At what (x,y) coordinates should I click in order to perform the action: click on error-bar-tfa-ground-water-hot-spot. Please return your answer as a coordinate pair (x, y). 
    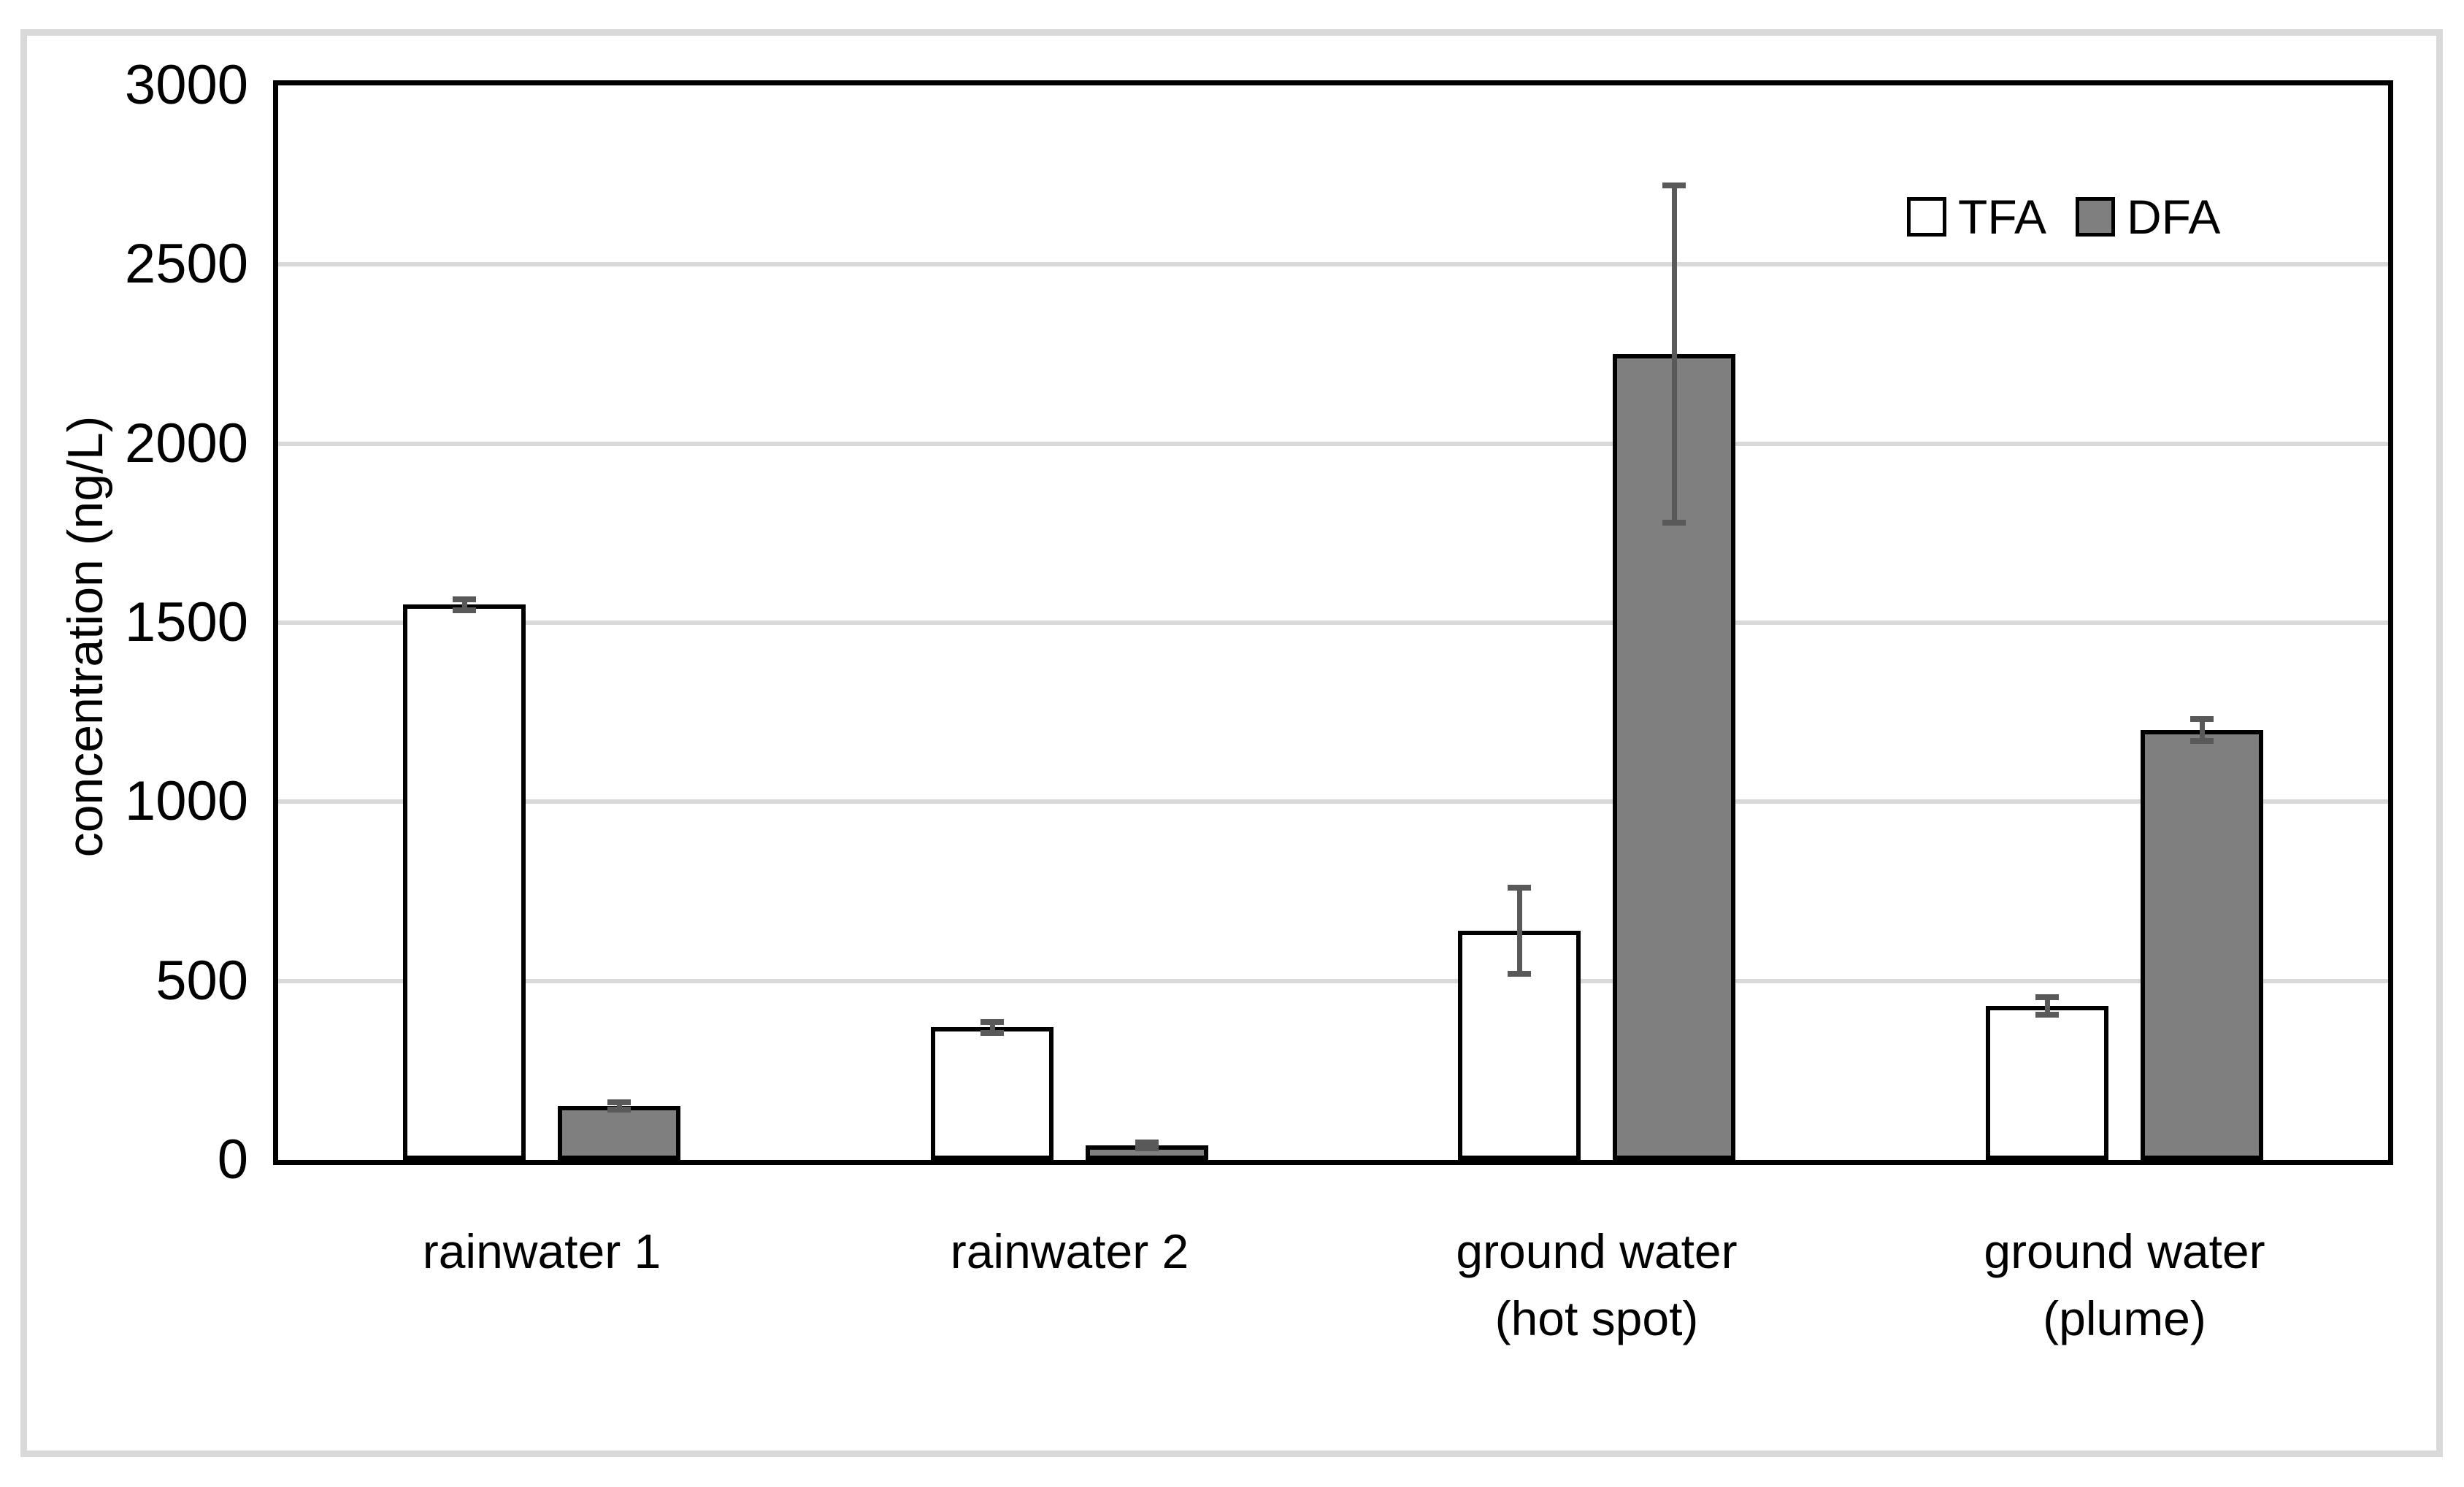
    Looking at the image, I should click on (1520, 931).